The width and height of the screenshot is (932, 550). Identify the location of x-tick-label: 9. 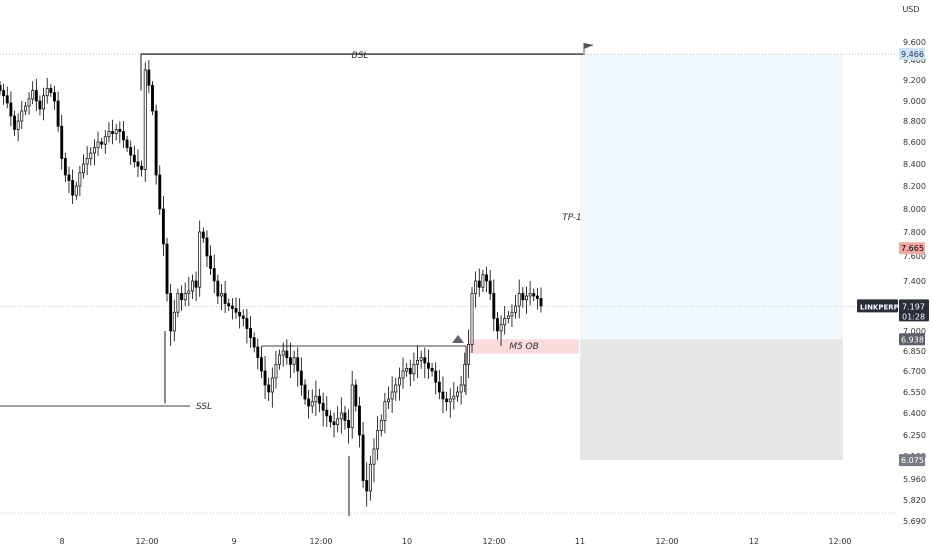
(233, 541).